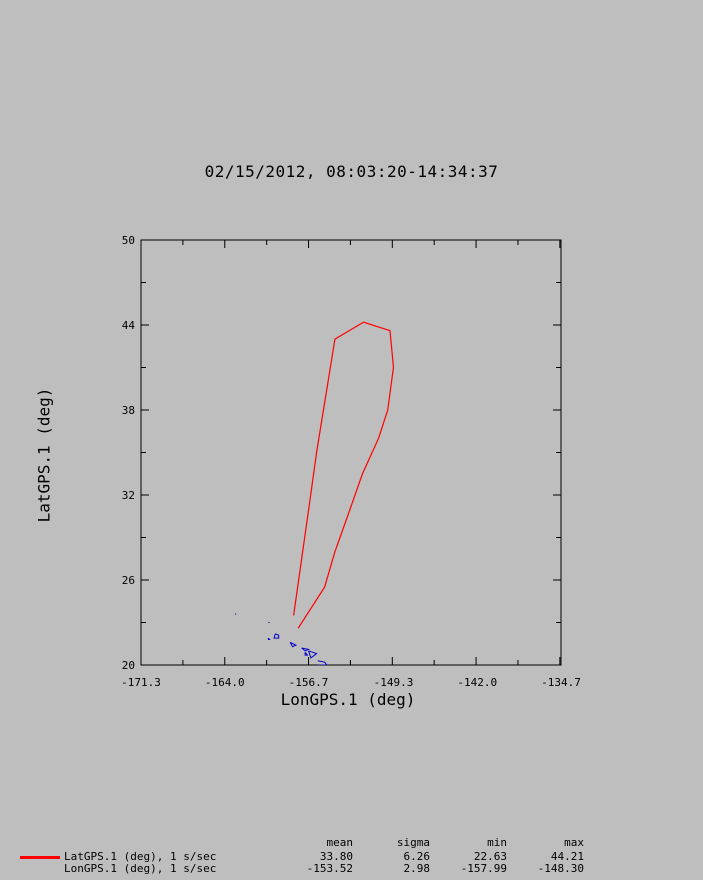 The width and height of the screenshot is (703, 880). I want to click on stat-lon-mean: -153.52, so click(329, 868).